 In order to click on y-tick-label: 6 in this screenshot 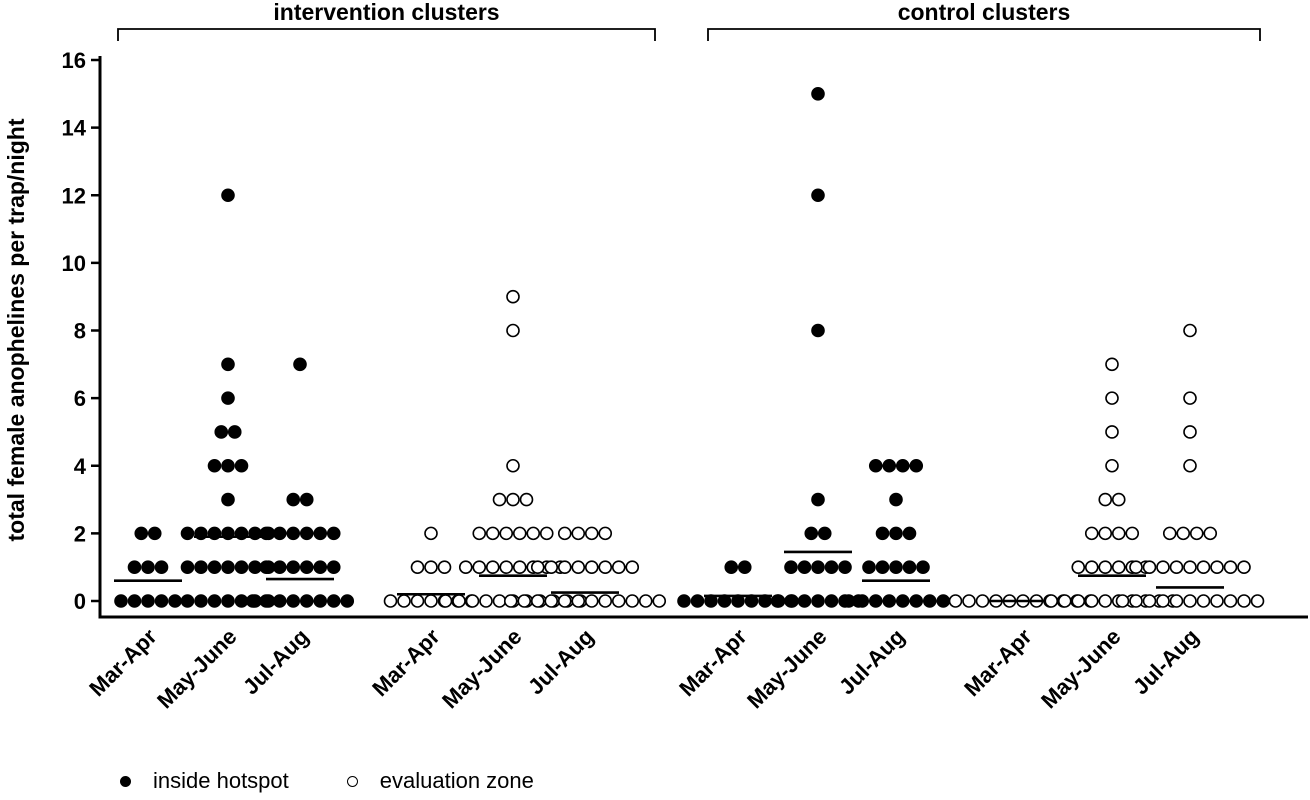, I will do `click(80, 398)`.